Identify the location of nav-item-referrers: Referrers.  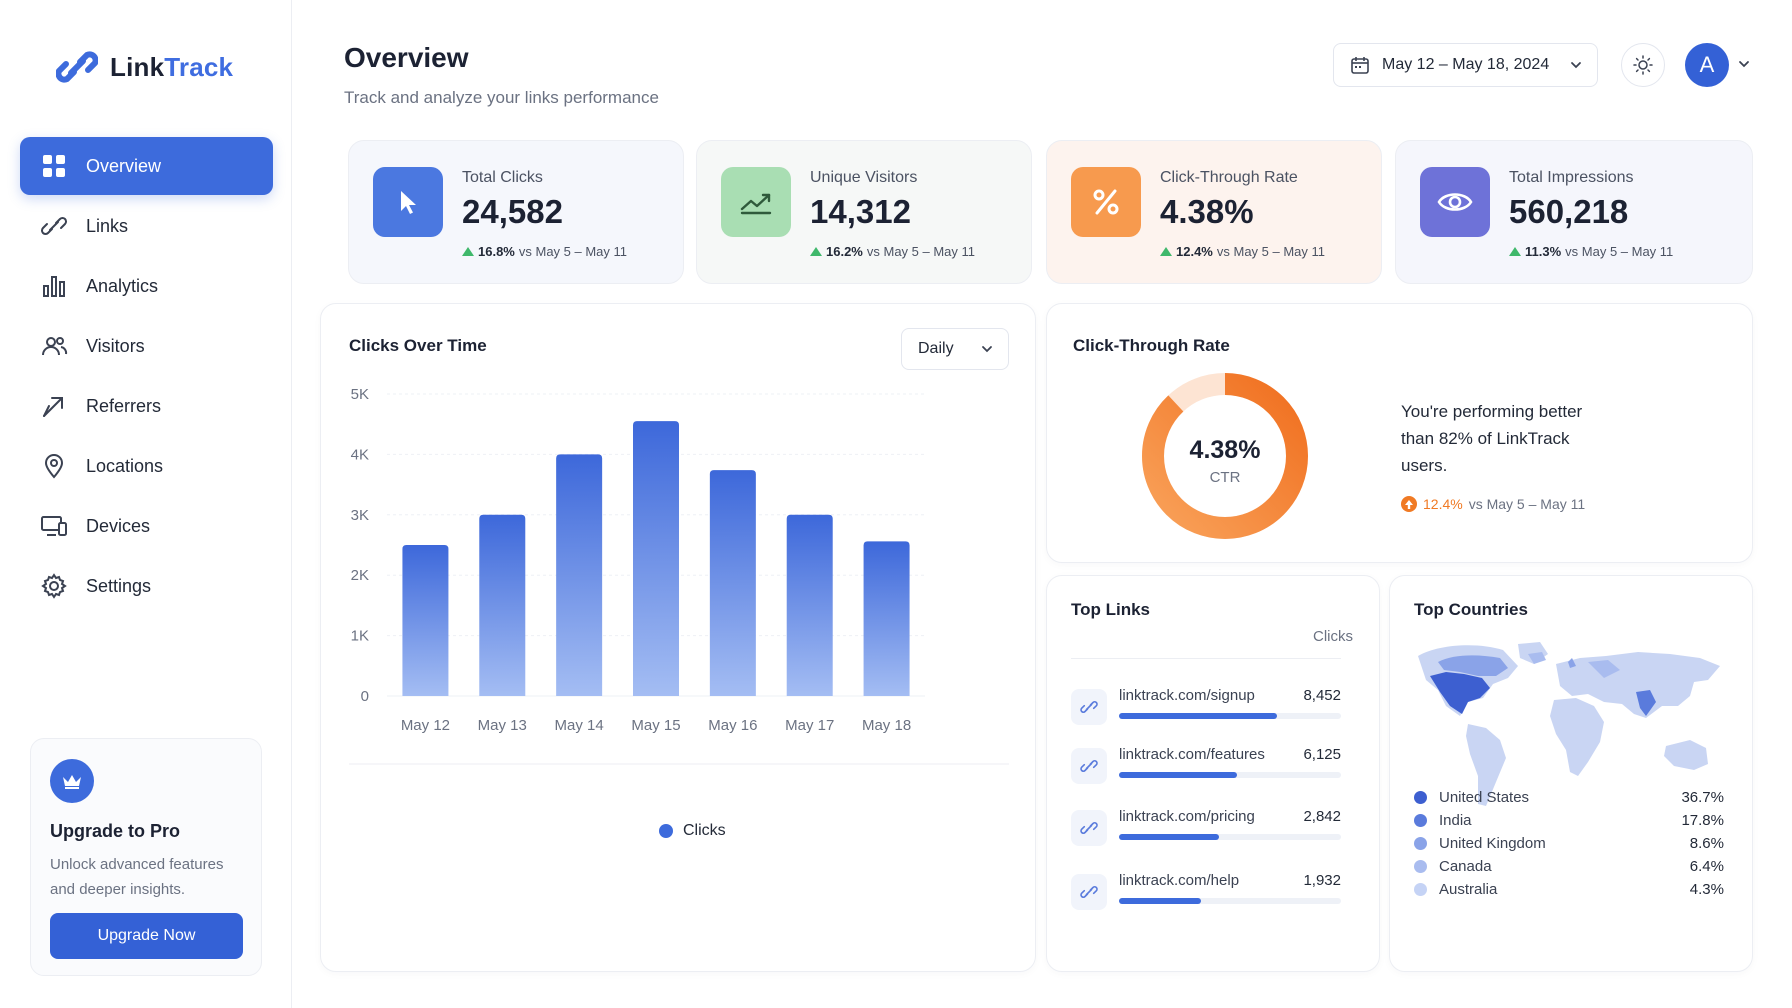
(146, 406).